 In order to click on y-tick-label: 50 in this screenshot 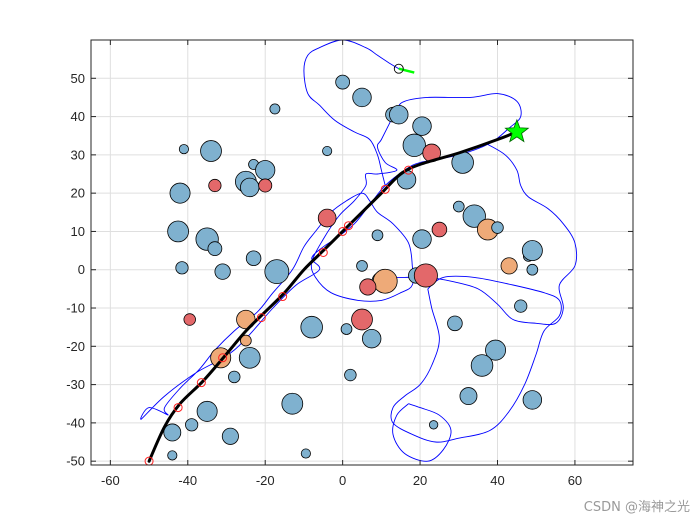, I will do `click(78, 78)`.